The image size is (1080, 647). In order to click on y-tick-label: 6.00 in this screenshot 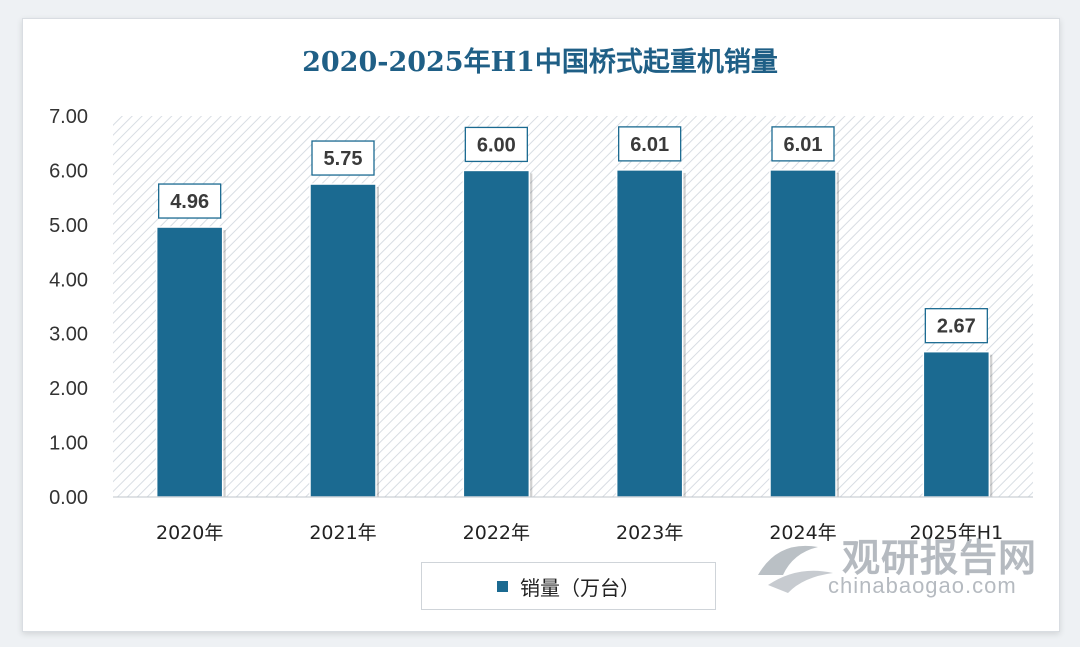, I will do `click(68, 171)`.